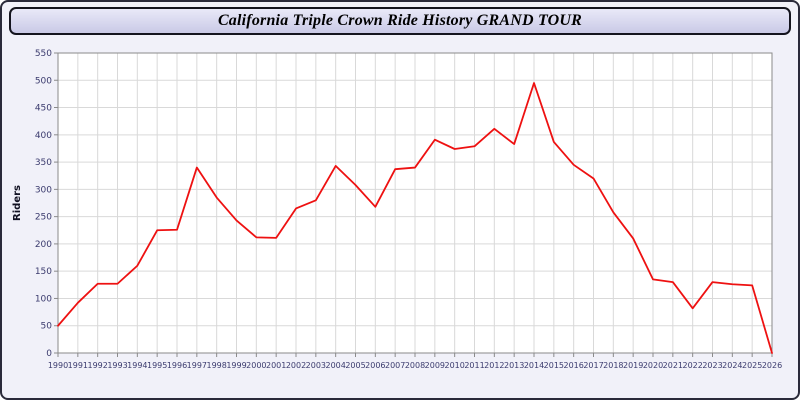 The height and width of the screenshot is (400, 800). I want to click on svg-text: 2012, so click(494, 365).